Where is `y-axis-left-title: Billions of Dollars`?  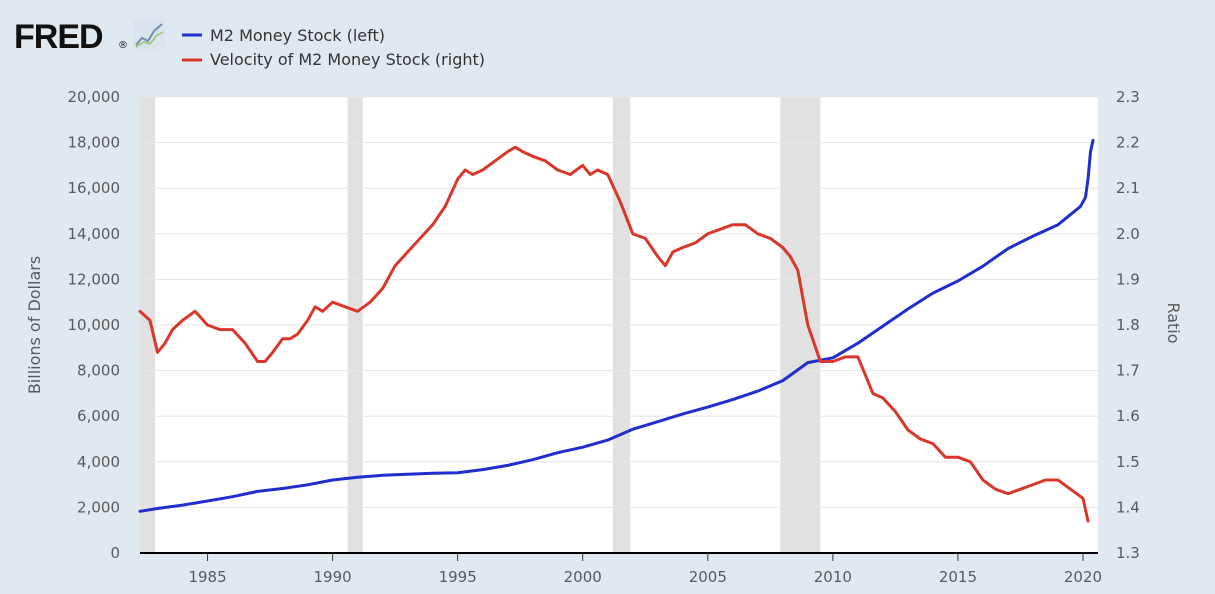 y-axis-left-title: Billions of Dollars is located at coordinates (34, 325).